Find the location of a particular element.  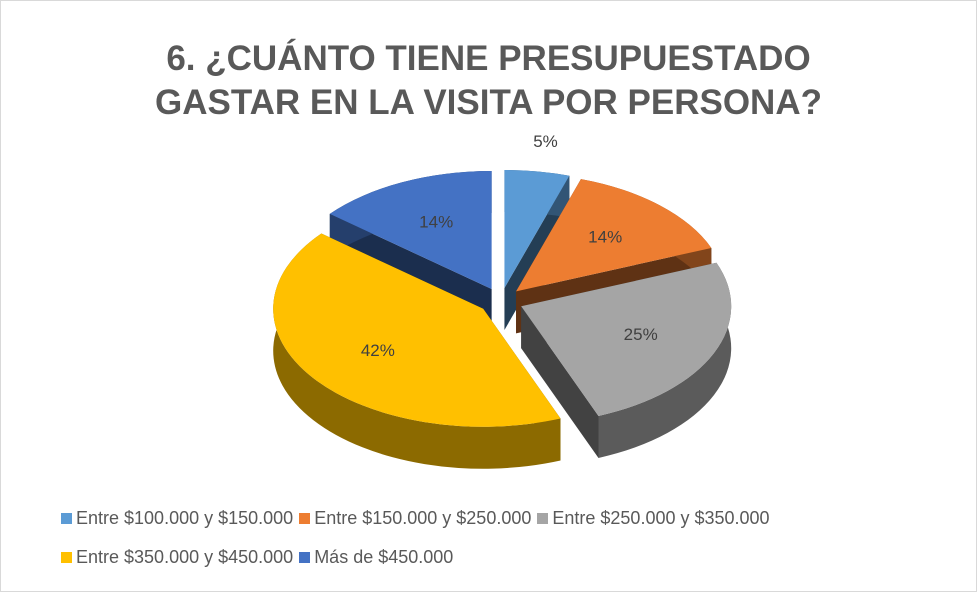

legend-item: Entre $150.000 y $250.000 is located at coordinates (415, 518).